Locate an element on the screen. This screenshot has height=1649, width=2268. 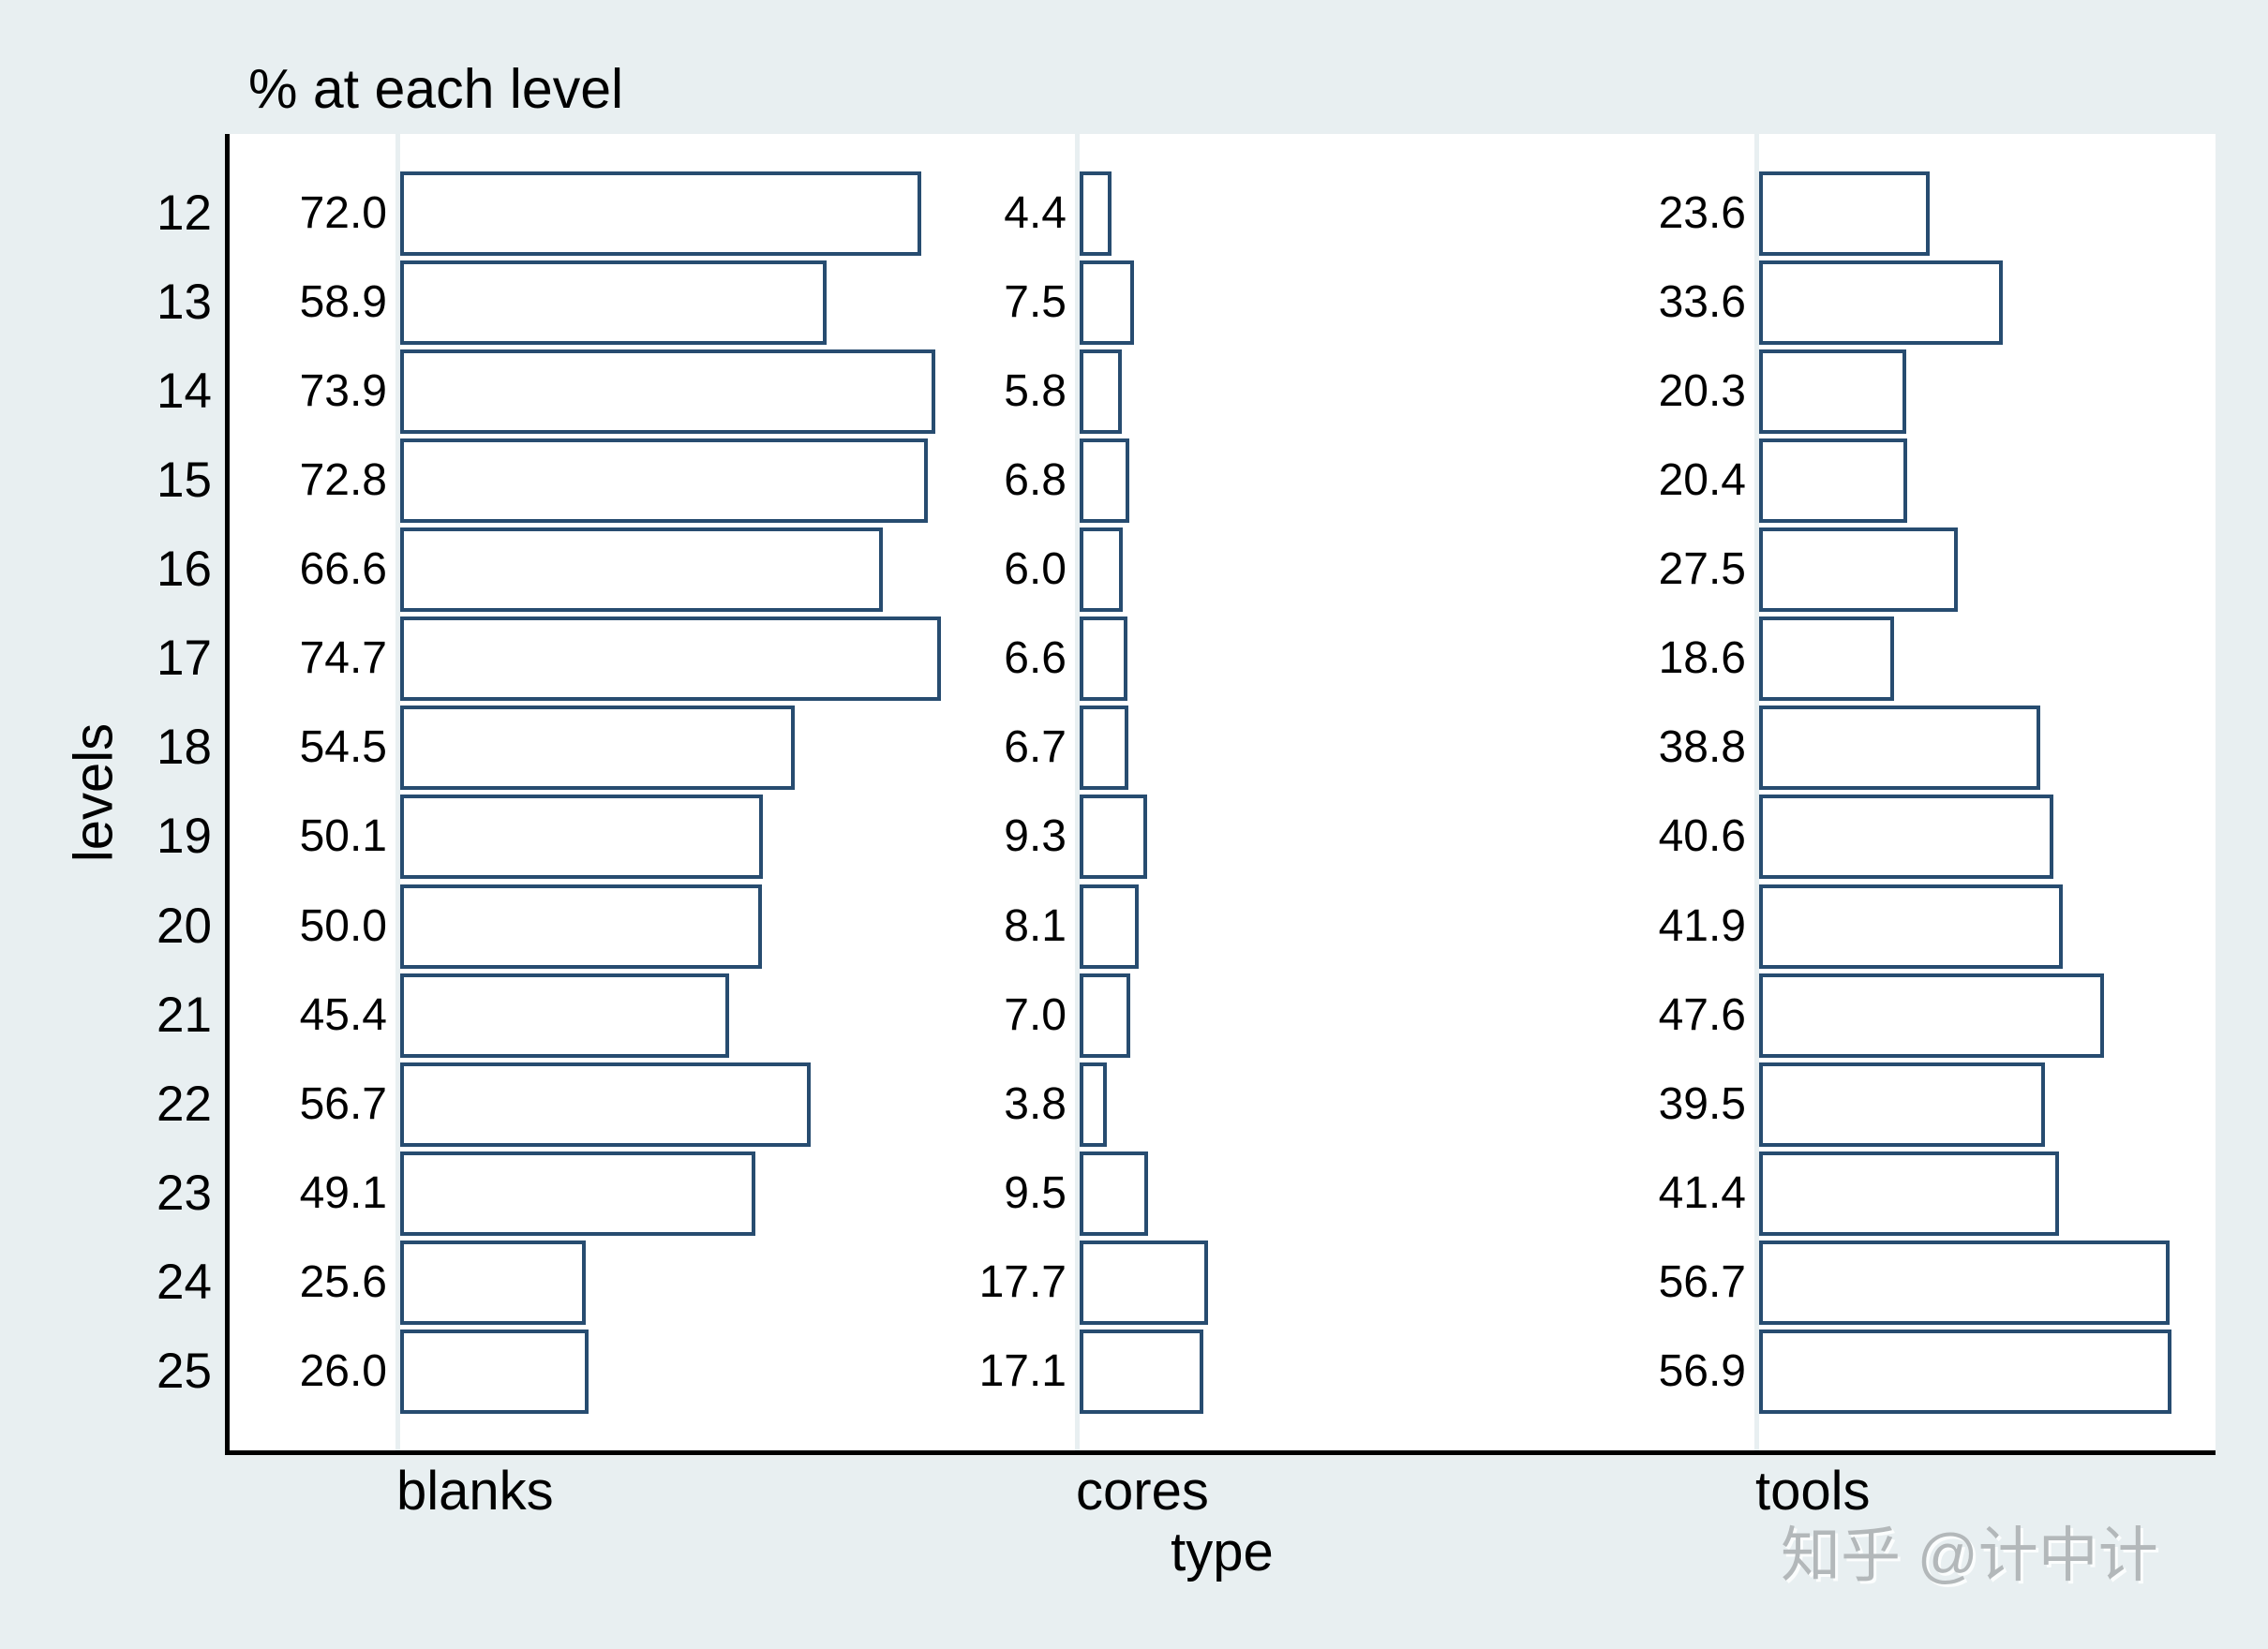
y-tick-label-14: 14 is located at coordinates (185, 392).